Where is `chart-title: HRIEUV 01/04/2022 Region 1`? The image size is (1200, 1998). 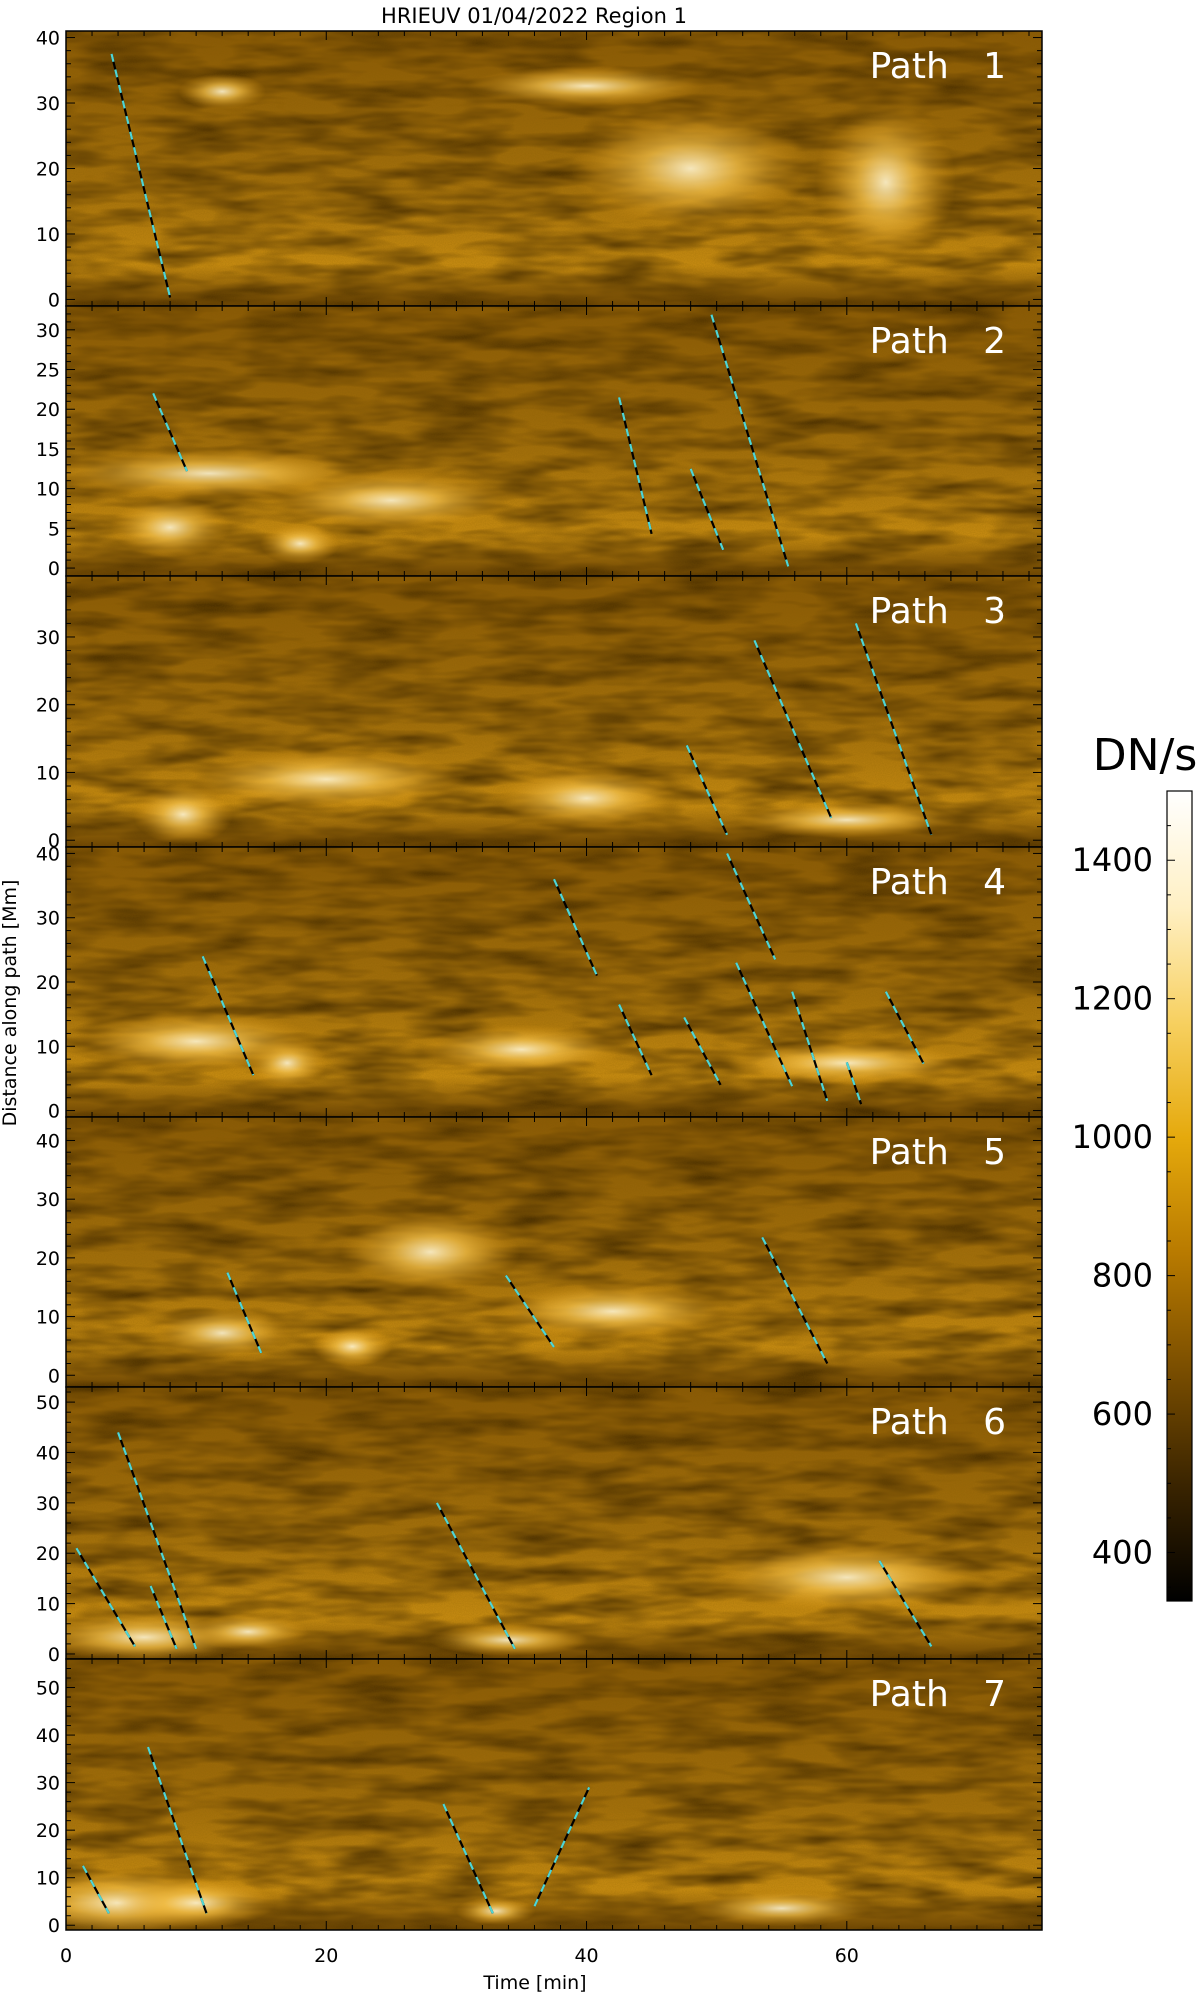 chart-title: HRIEUV 01/04/2022 Region 1 is located at coordinates (534, 16).